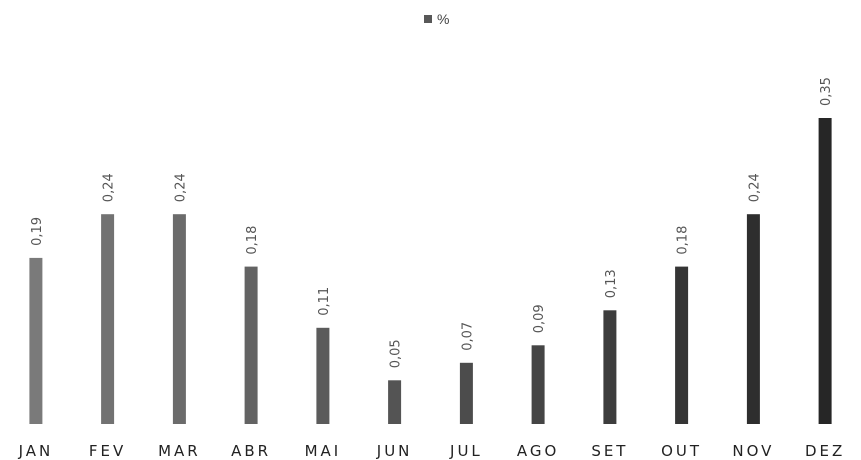 Image resolution: width=861 pixels, height=460 pixels. I want to click on data-label-jul: 0,07, so click(467, 336).